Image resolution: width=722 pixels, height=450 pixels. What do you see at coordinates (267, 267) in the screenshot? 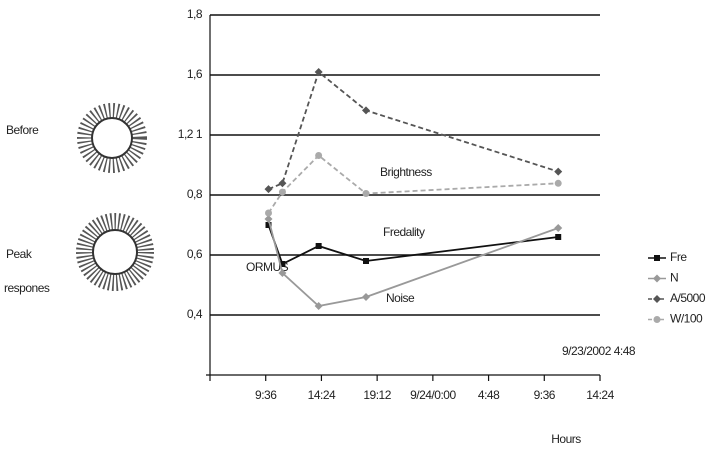
I see `annotation: ORMUS` at bounding box center [267, 267].